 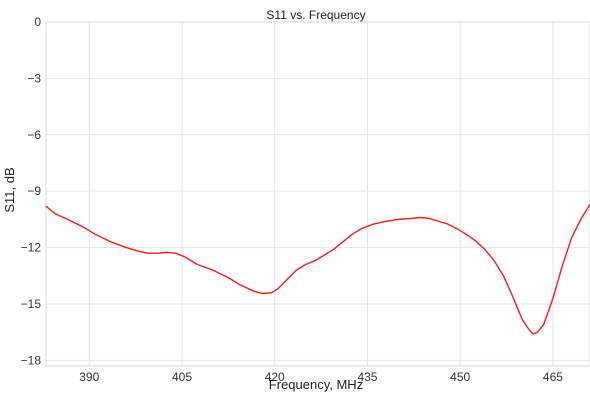 I want to click on x-tick-label: 465, so click(x=553, y=377).